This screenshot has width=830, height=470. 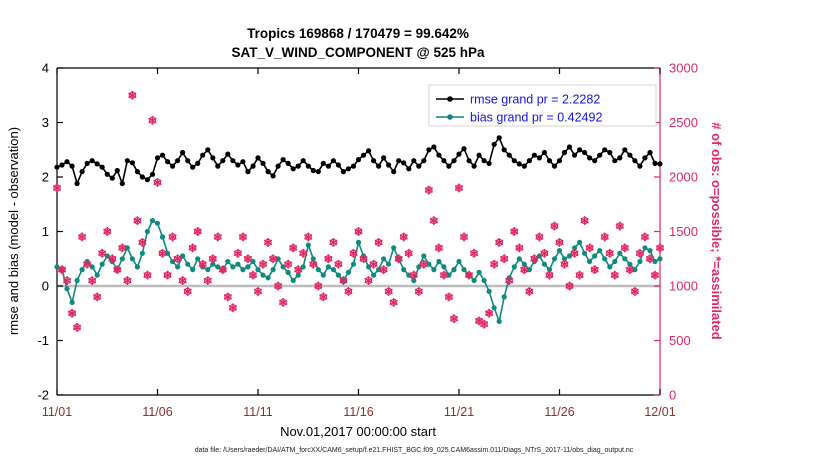 I want to click on legend-samples, so click(x=450, y=108).